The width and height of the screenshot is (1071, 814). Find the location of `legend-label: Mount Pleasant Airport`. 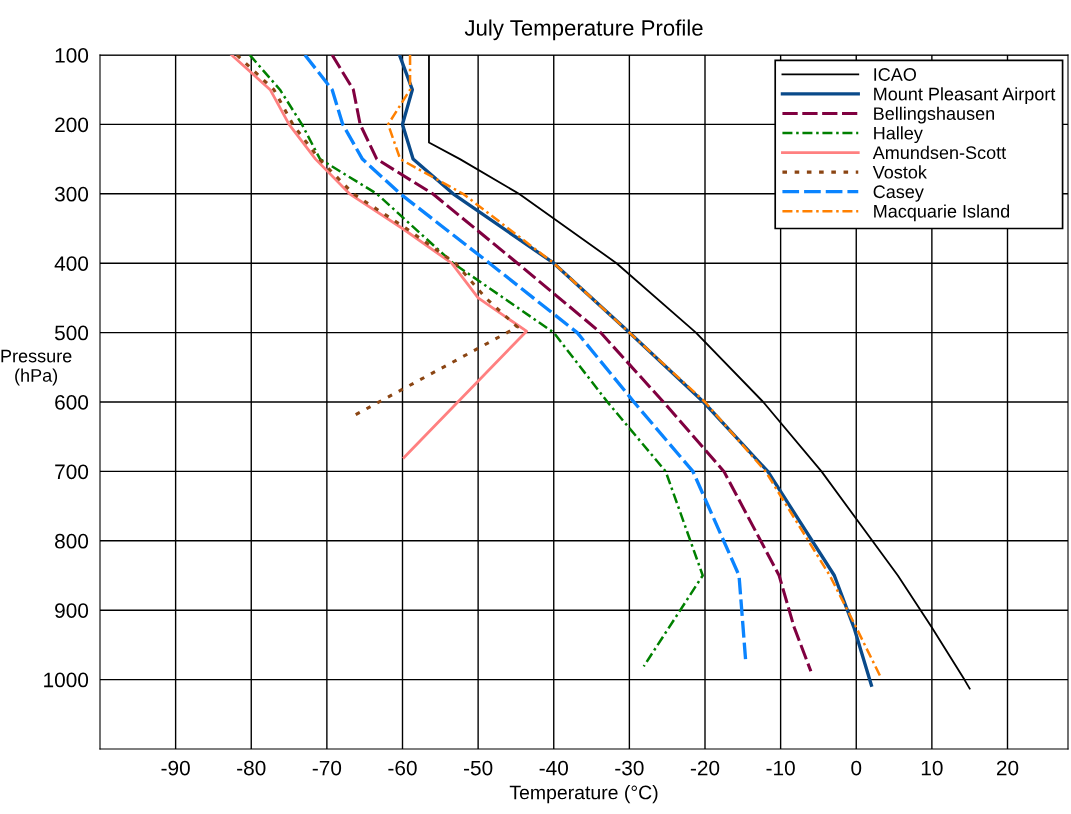

legend-label: Mount Pleasant Airport is located at coordinates (965, 96).